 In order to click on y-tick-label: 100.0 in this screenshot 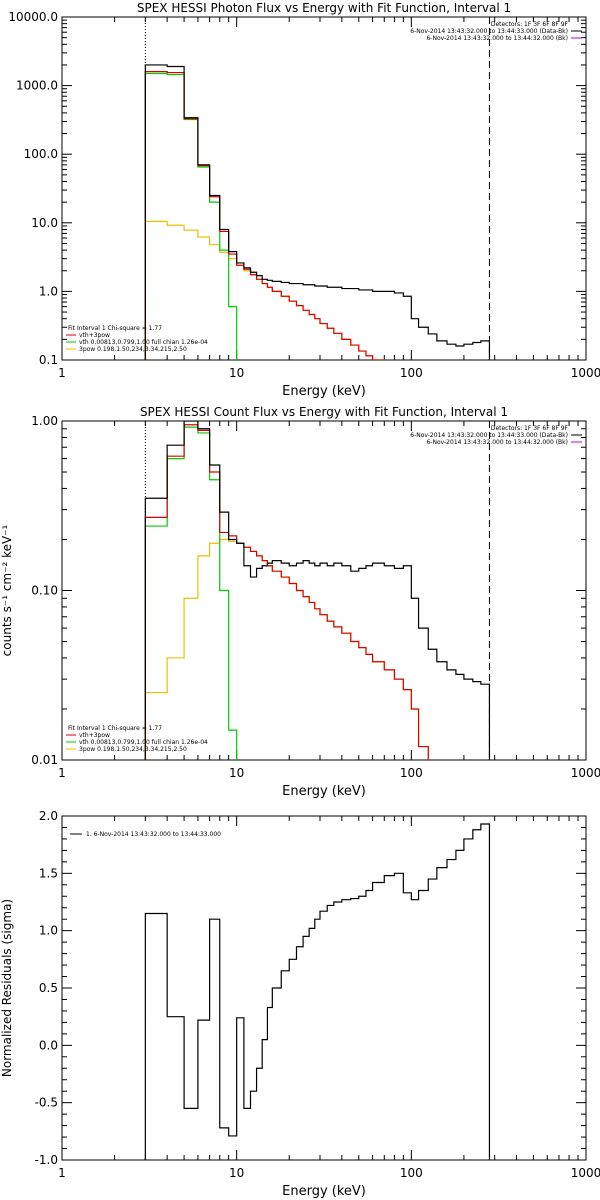, I will do `click(41, 154)`.